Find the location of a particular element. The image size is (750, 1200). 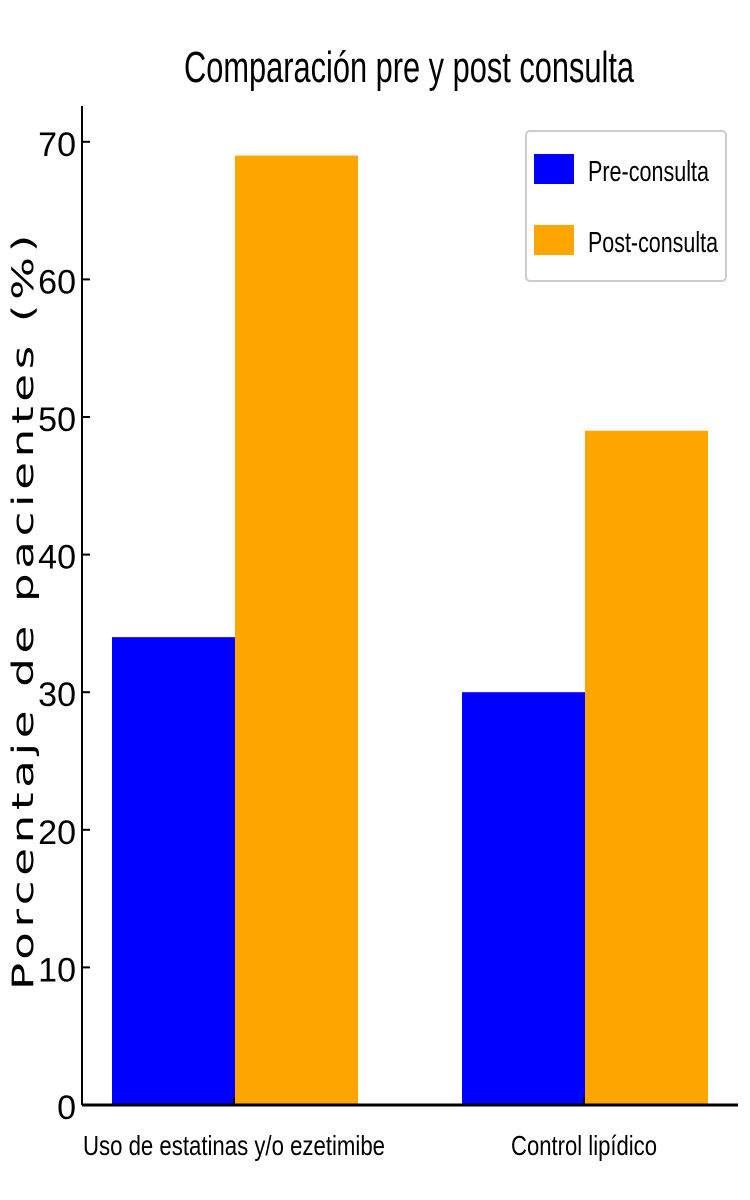

y-tick-label: 0 is located at coordinates (66, 1108).